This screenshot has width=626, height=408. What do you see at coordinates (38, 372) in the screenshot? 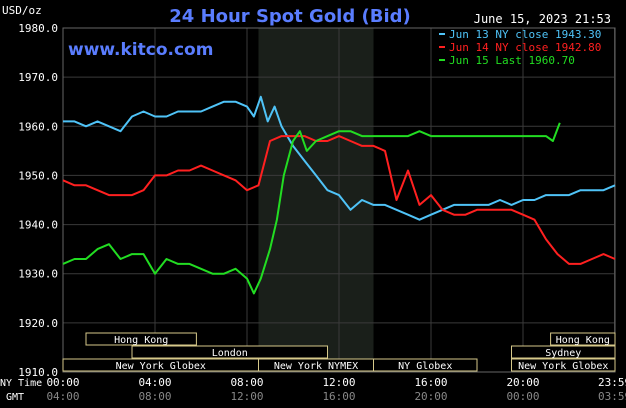
I see `y-tick-label: 1910.0` at bounding box center [38, 372].